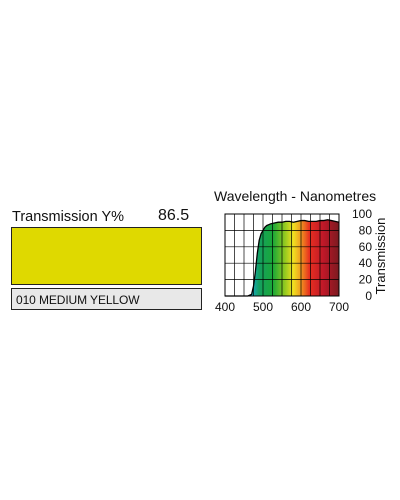  I want to click on filter-code-name: 010 MEDIUM YELLOW, so click(78, 300).